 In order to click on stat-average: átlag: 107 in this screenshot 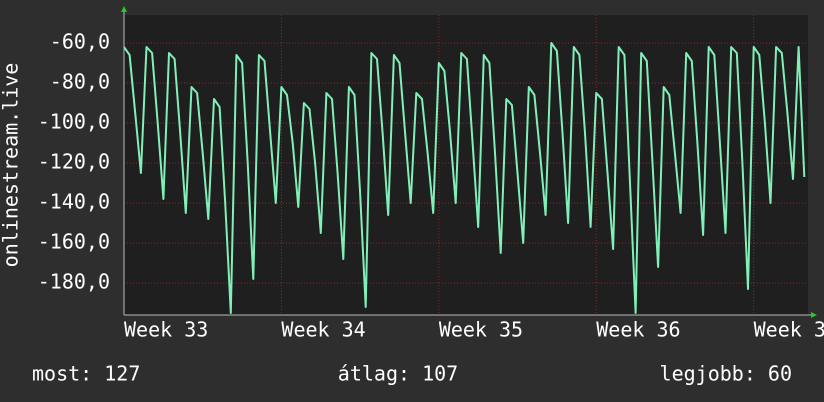, I will do `click(398, 374)`.